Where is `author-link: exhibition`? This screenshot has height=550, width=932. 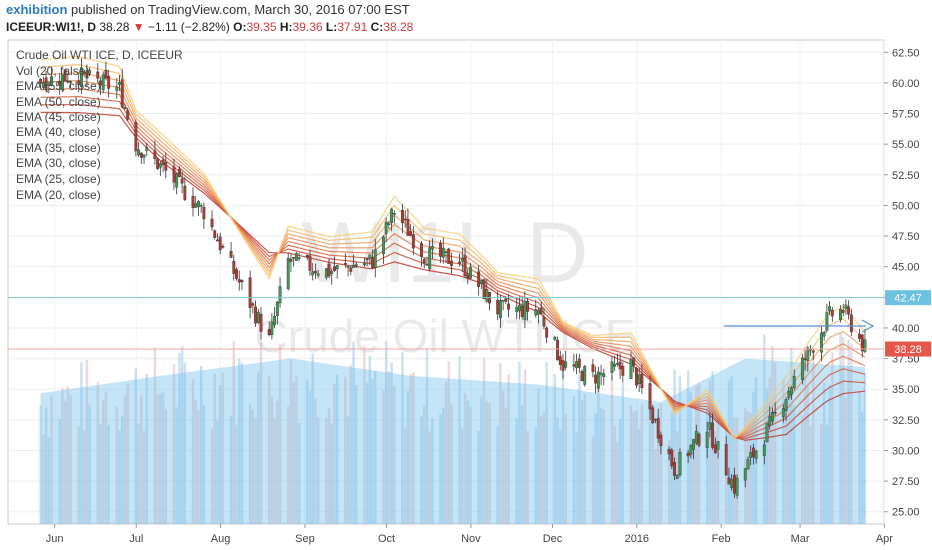
author-link: exhibition is located at coordinates (37, 9).